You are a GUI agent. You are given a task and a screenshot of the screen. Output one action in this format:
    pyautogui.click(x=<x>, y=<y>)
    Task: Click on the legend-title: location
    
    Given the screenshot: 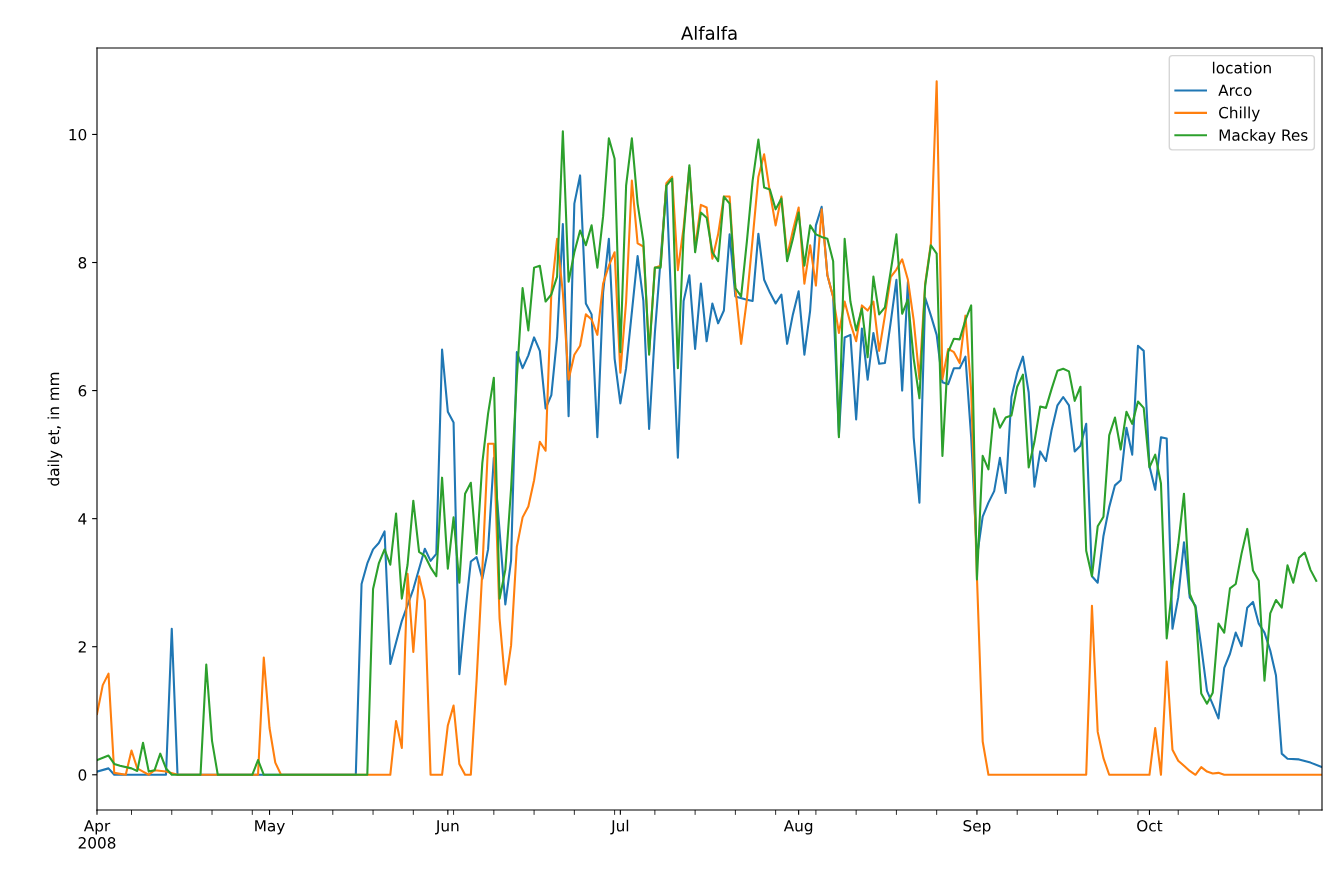 What is the action you would take?
    pyautogui.click(x=1241, y=67)
    